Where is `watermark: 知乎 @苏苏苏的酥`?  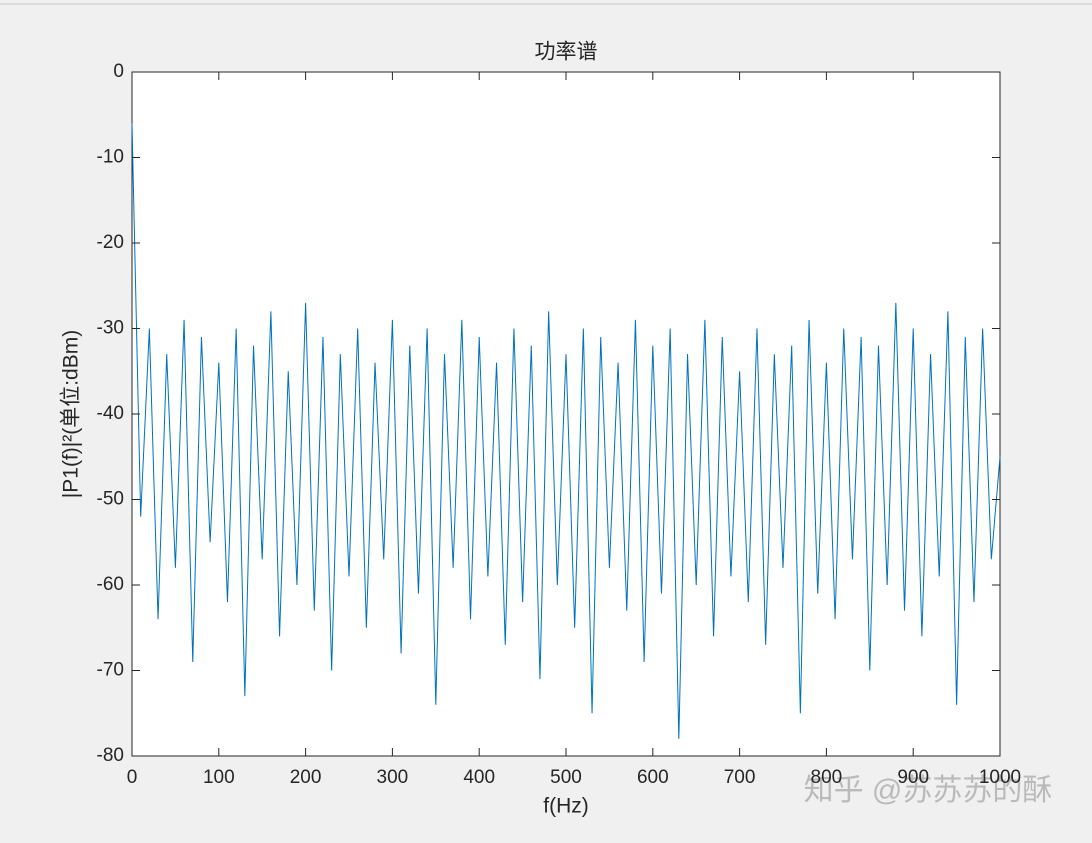 watermark: 知乎 @苏苏苏的酥 is located at coordinates (928, 790).